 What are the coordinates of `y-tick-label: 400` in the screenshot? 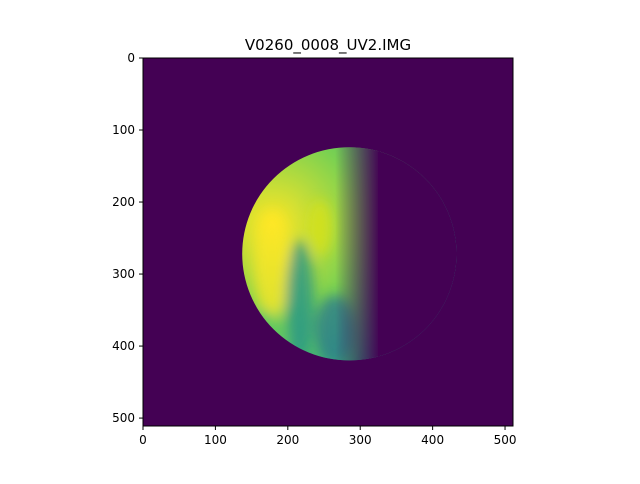 It's located at (123, 346).